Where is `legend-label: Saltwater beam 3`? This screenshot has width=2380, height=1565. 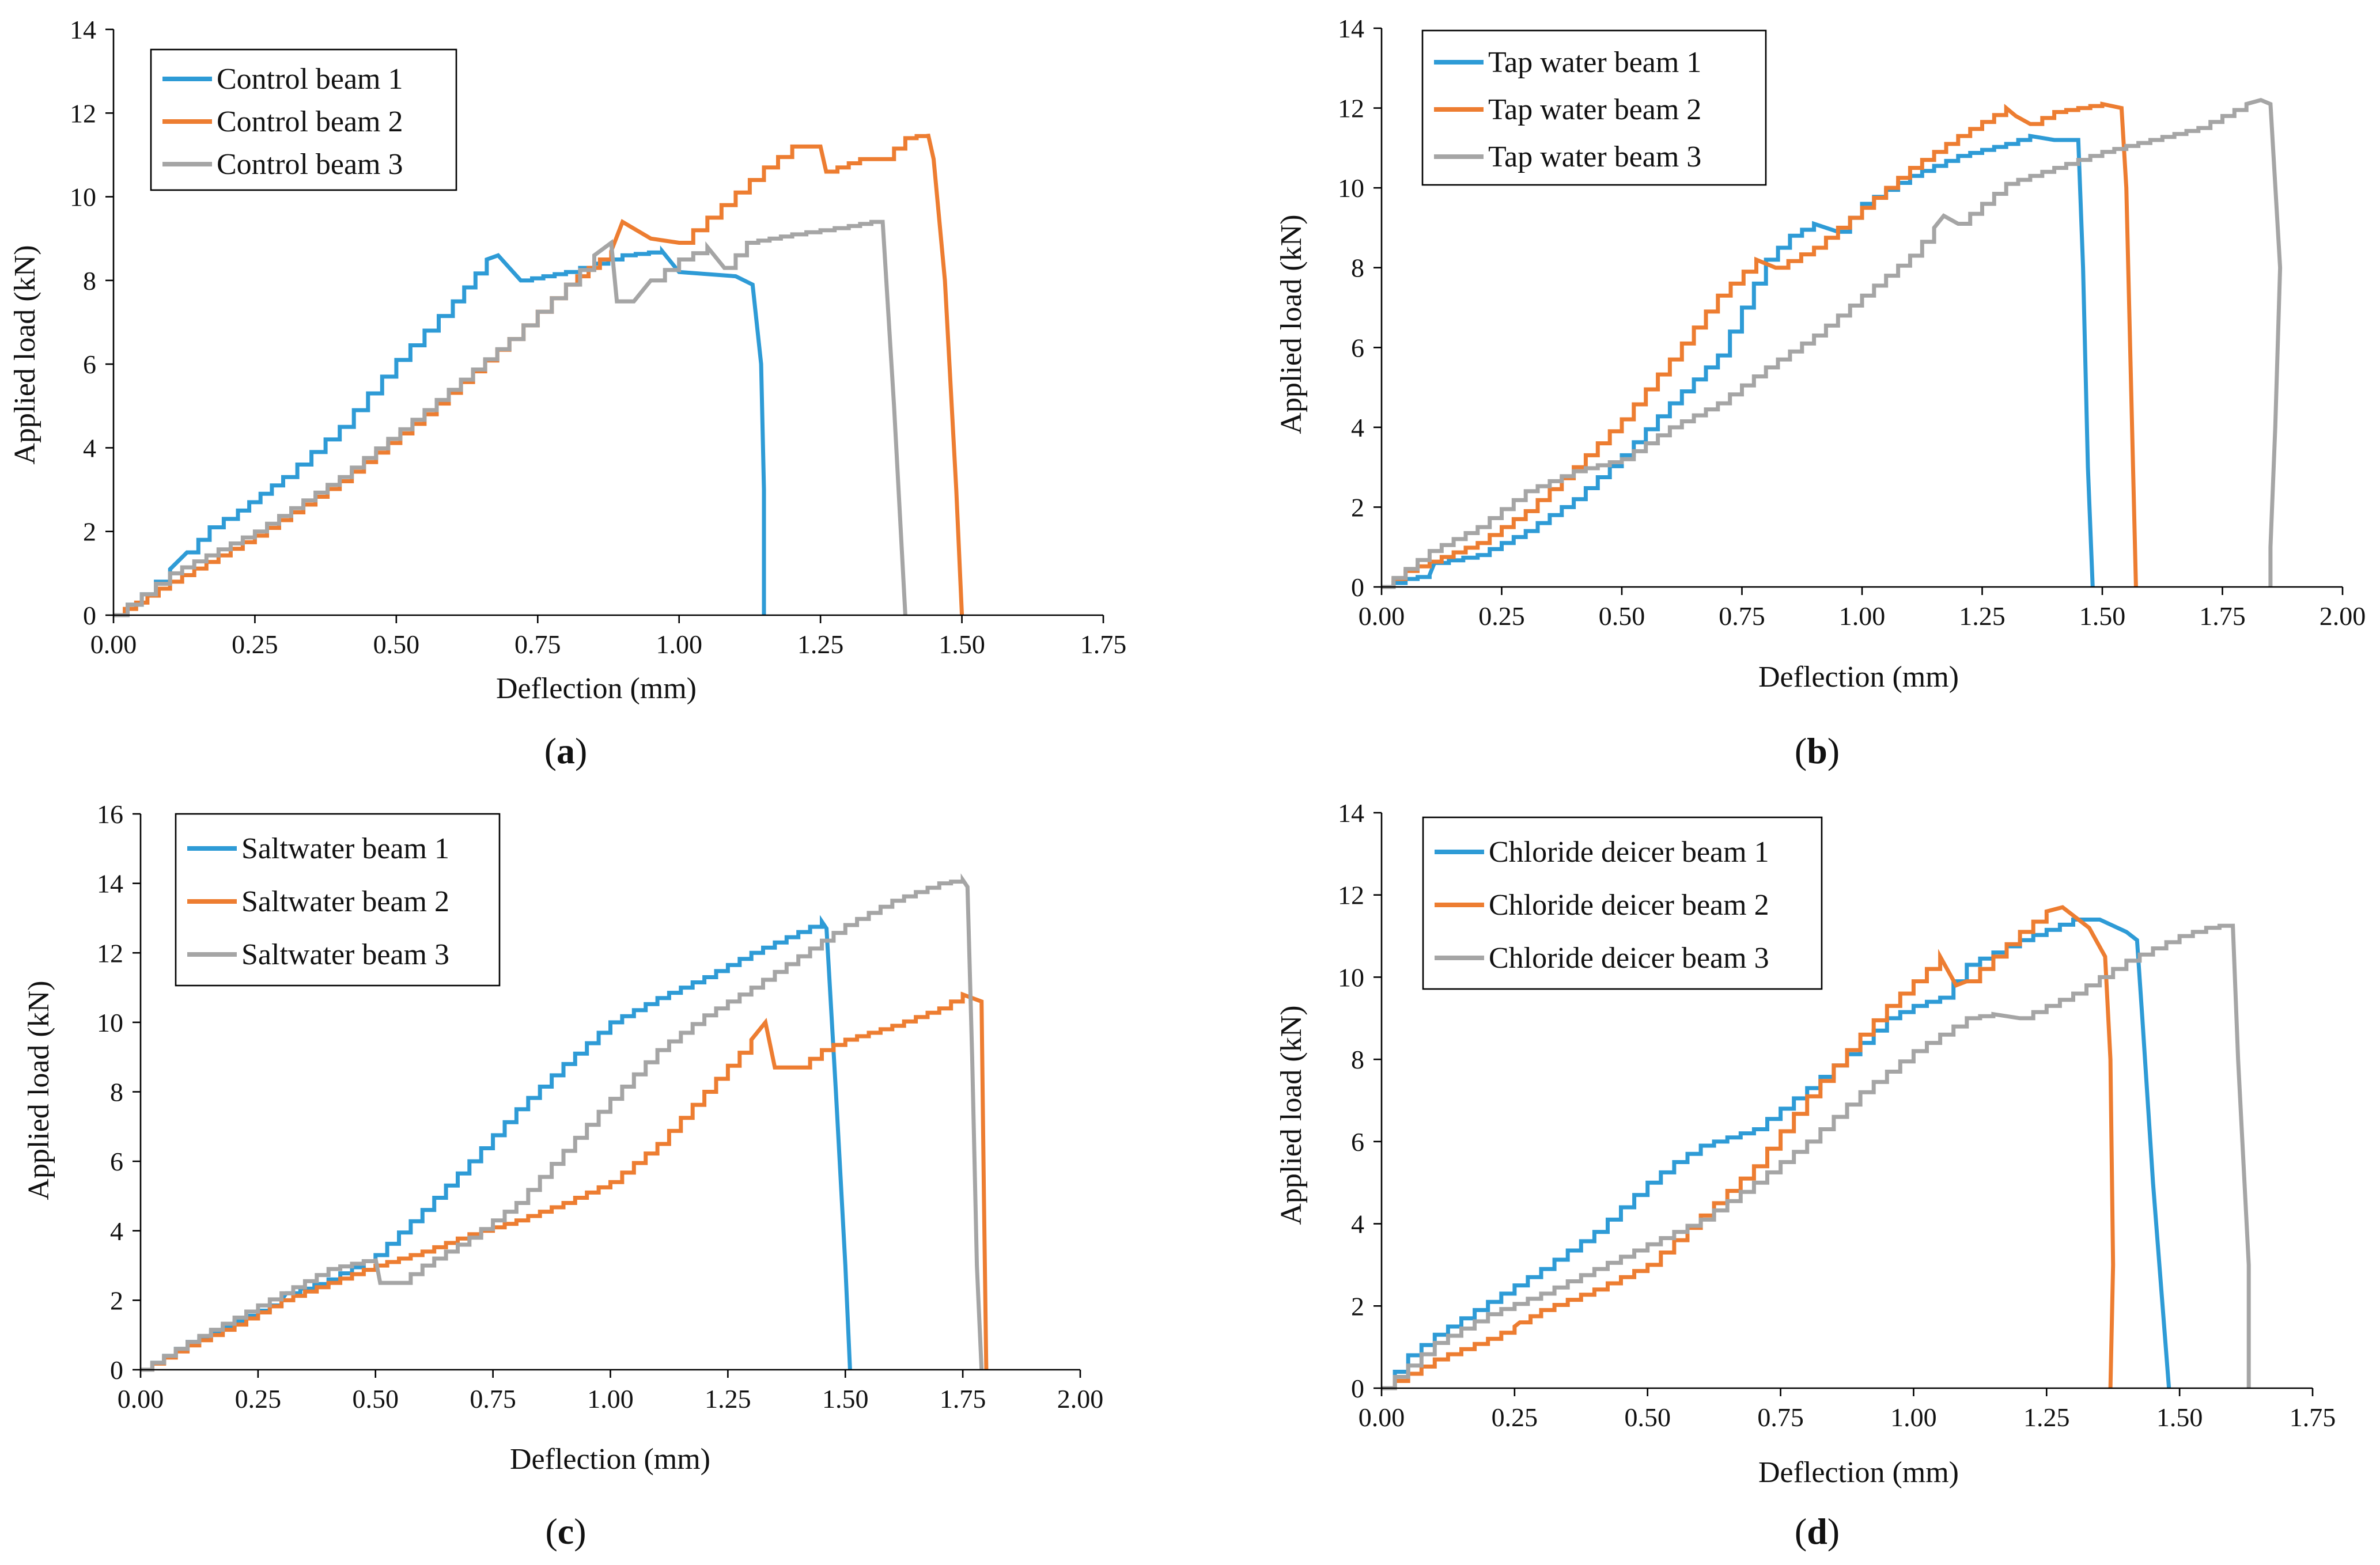 legend-label: Saltwater beam 3 is located at coordinates (345, 954).